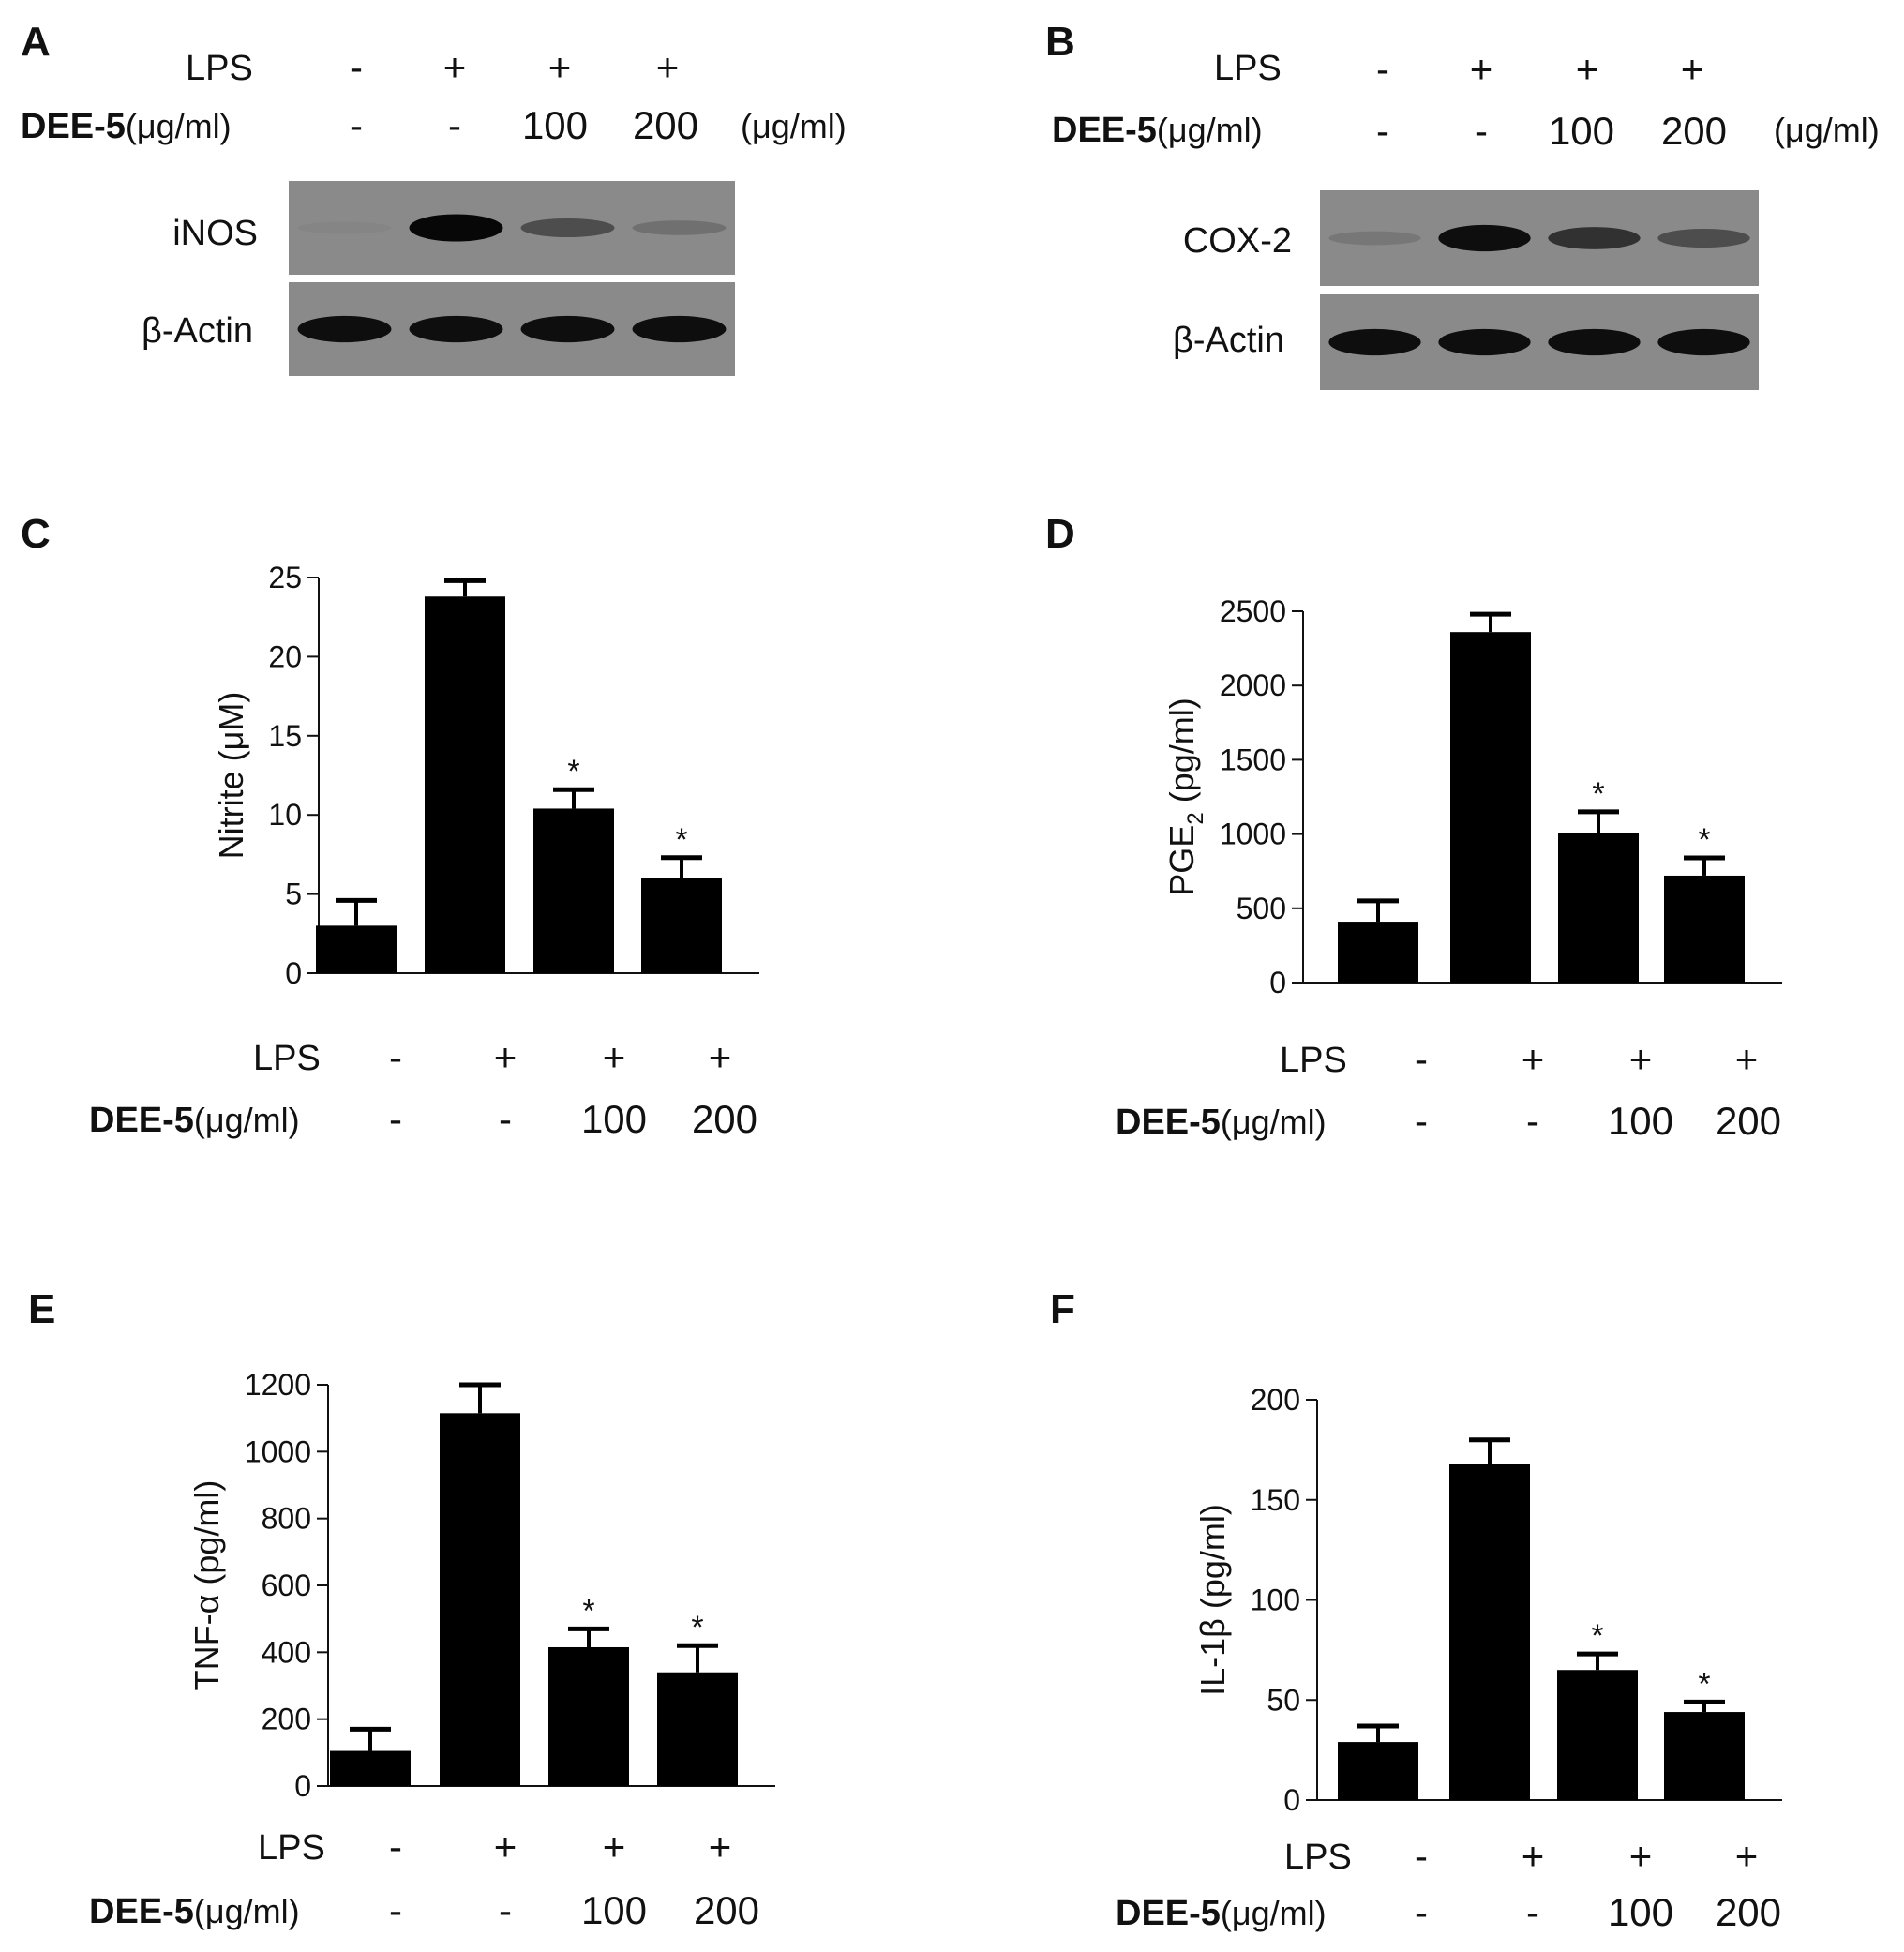 The height and width of the screenshot is (1952, 1904). What do you see at coordinates (1275, 1600) in the screenshot?
I see `y-tick-label: 100` at bounding box center [1275, 1600].